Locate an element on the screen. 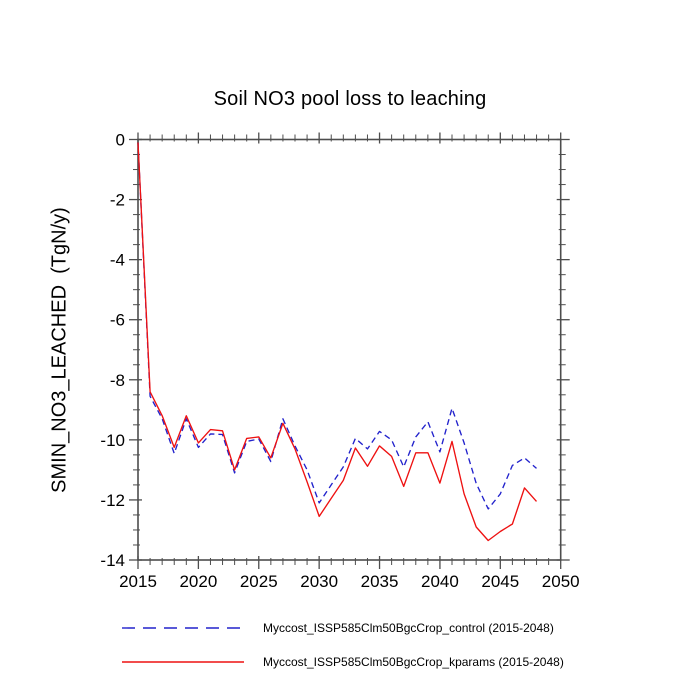 This screenshot has width=700, height=700. y-tick-label: -6 is located at coordinates (117, 320).